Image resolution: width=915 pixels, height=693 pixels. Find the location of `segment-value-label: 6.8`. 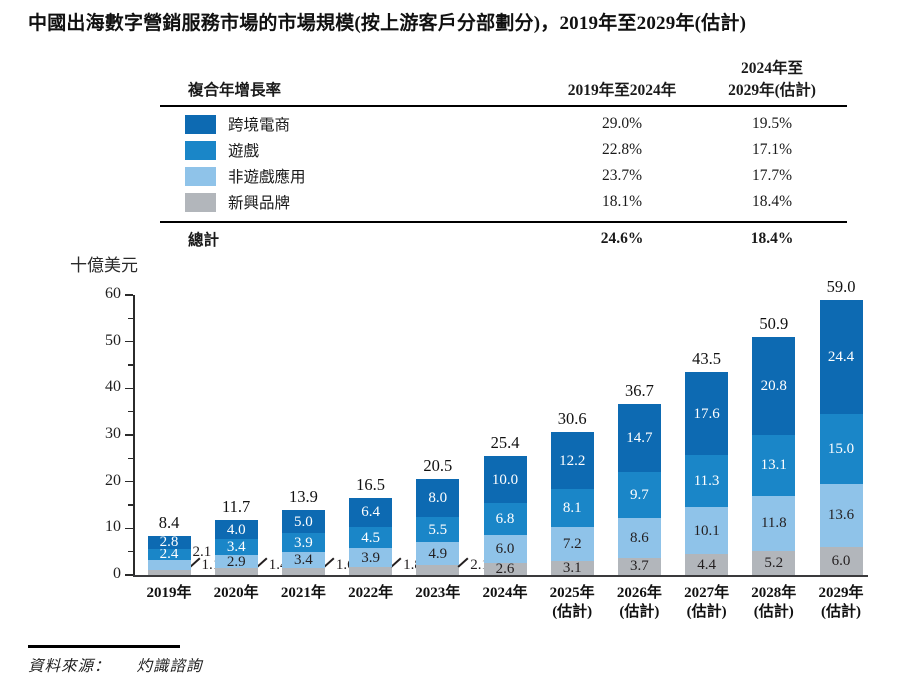

segment-value-label: 6.8 is located at coordinates (505, 519).